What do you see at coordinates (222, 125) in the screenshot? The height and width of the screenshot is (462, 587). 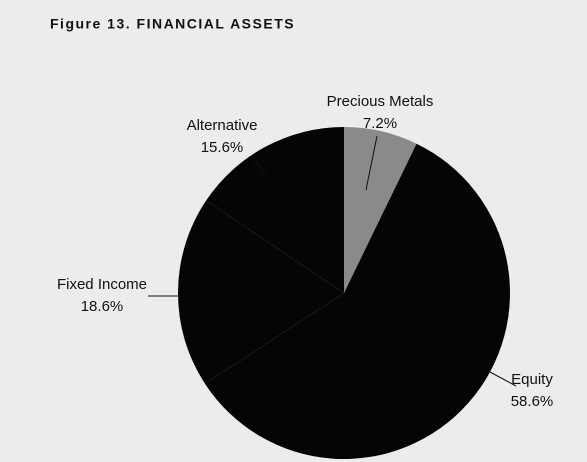 I see `slice-label: Alternative` at bounding box center [222, 125].